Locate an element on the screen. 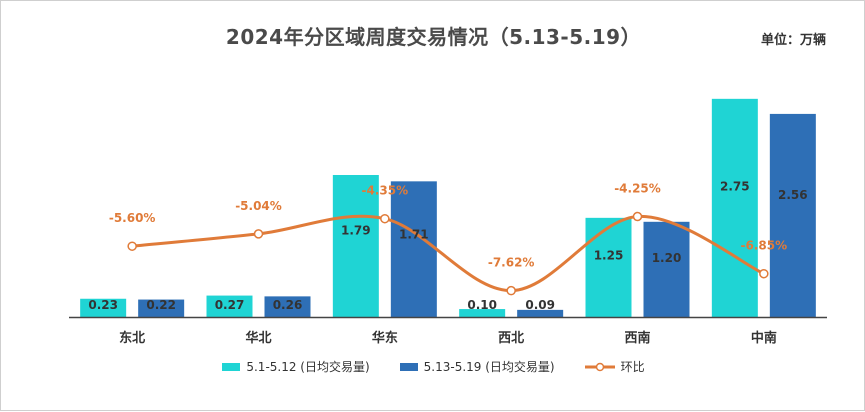 Image resolution: width=865 pixels, height=412 pixels. legend-label-series1: 5.1-5.12 (日均交易量) is located at coordinates (308, 367).